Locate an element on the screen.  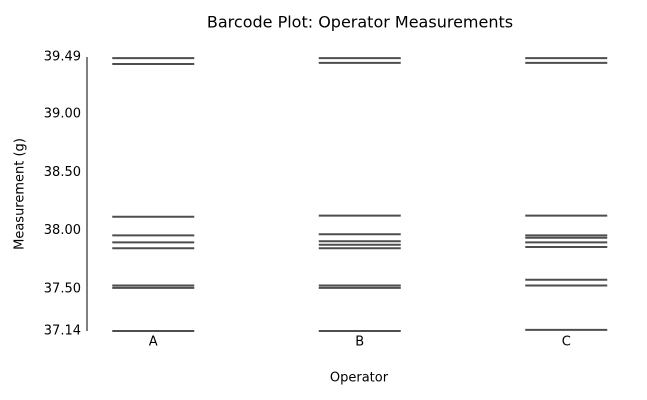
y-tick-label: 38.50 is located at coordinates (62, 172).